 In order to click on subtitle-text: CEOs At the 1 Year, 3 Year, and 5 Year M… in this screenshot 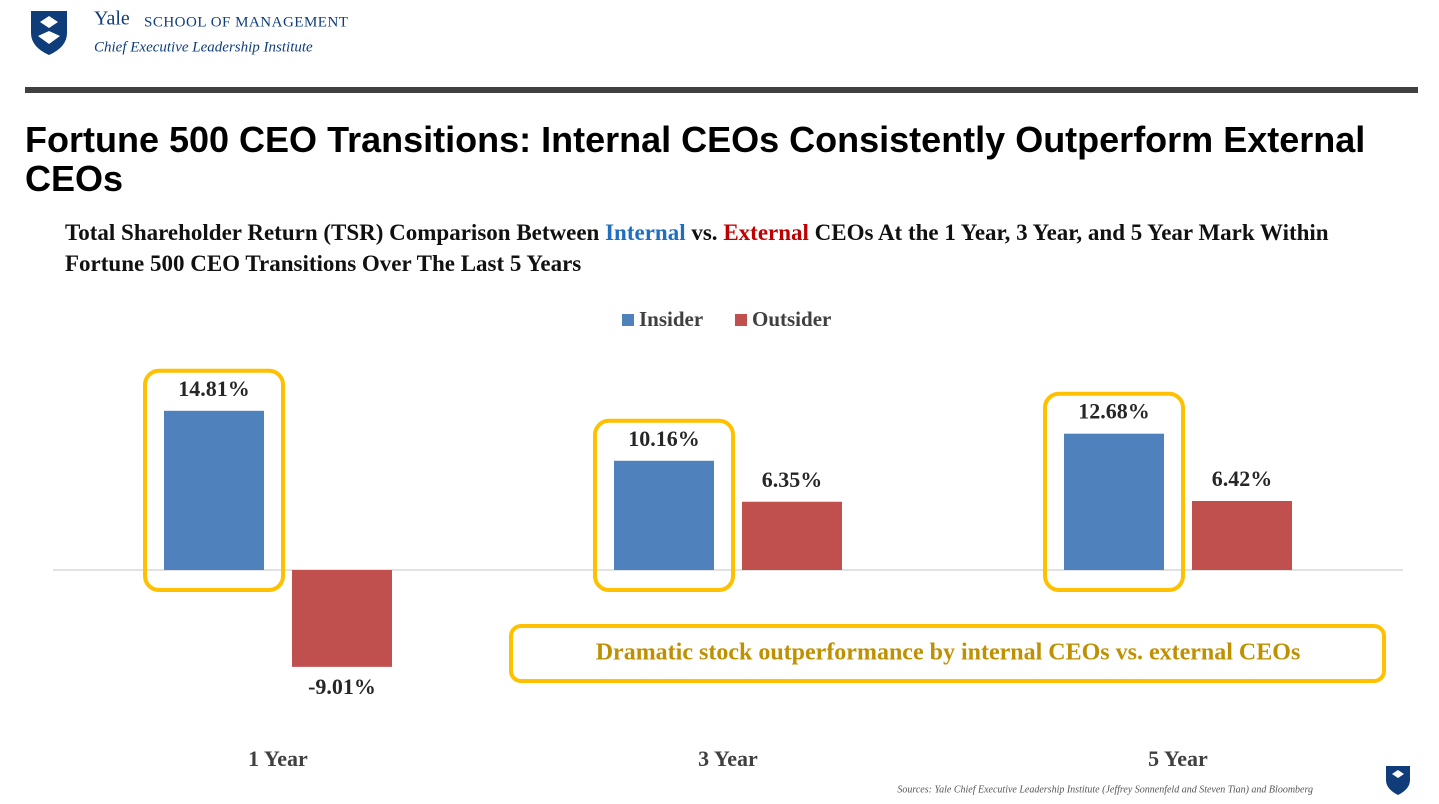, I will do `click(697, 248)`.